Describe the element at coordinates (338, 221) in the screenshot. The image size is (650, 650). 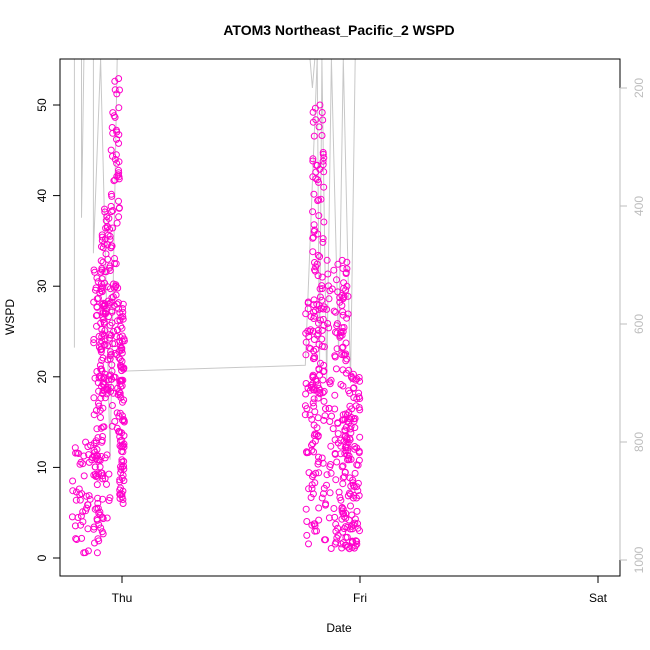
I see `depth-line` at that location.